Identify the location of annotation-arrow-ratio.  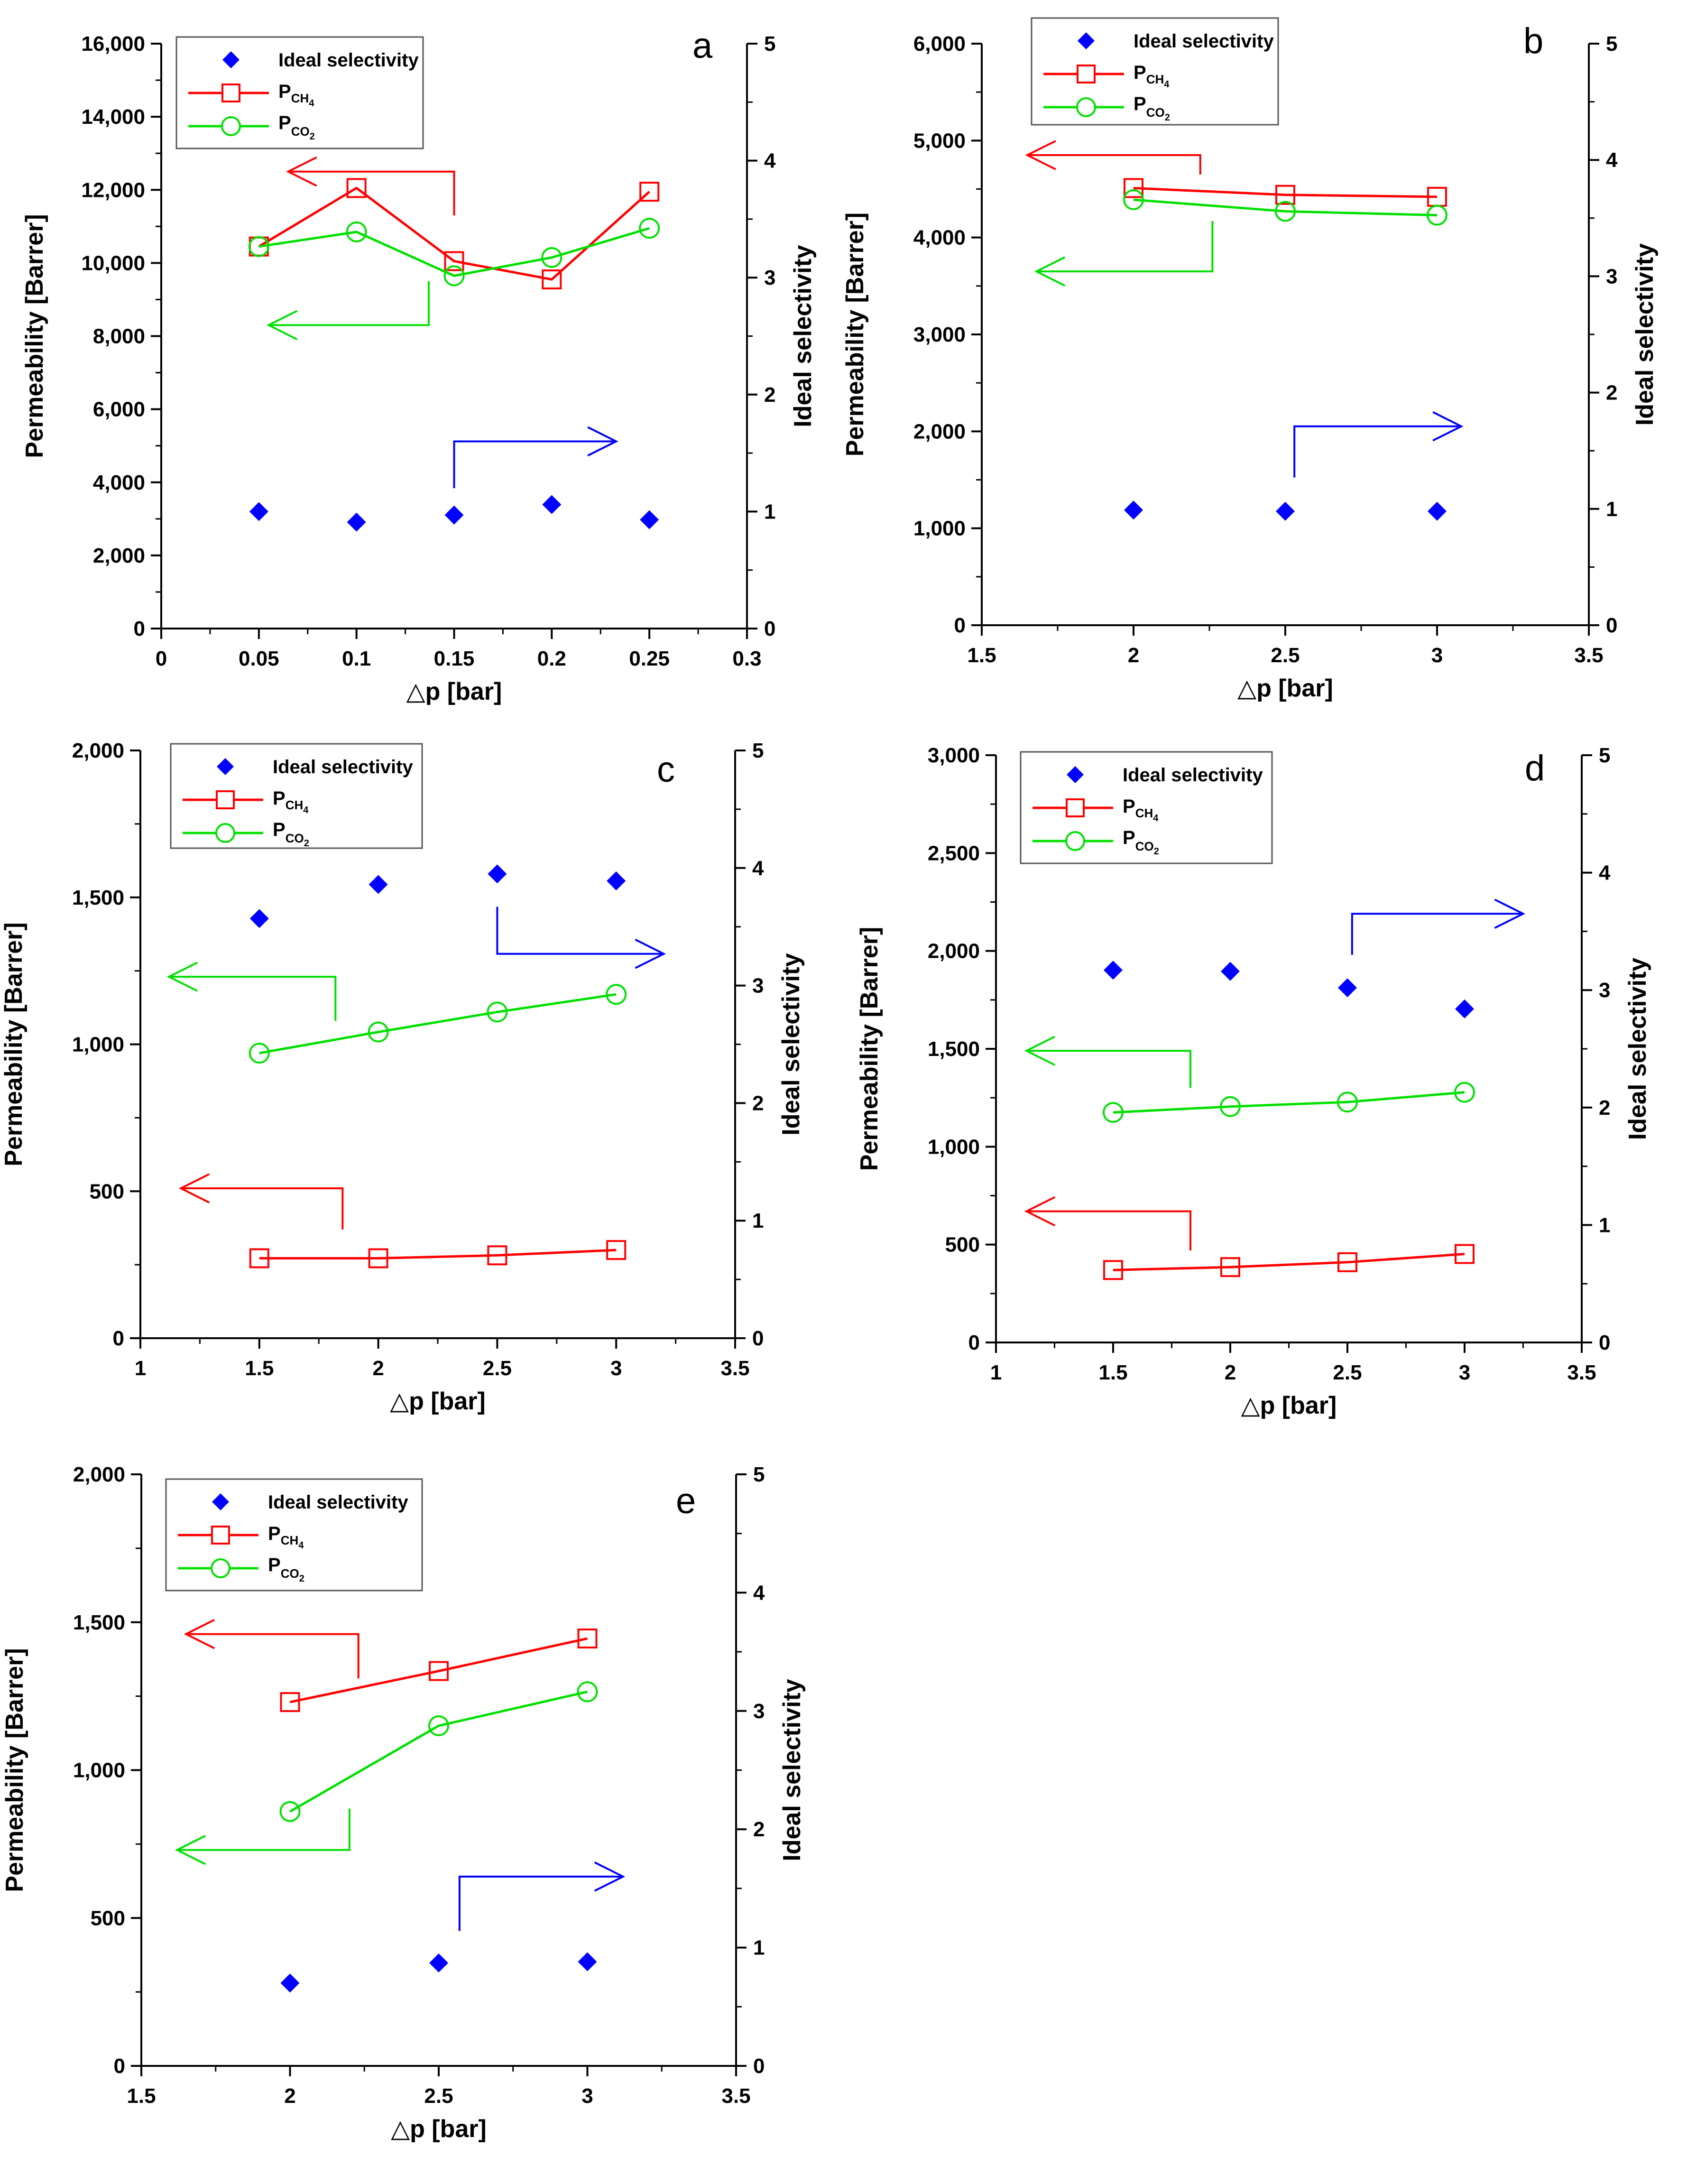
(535, 464).